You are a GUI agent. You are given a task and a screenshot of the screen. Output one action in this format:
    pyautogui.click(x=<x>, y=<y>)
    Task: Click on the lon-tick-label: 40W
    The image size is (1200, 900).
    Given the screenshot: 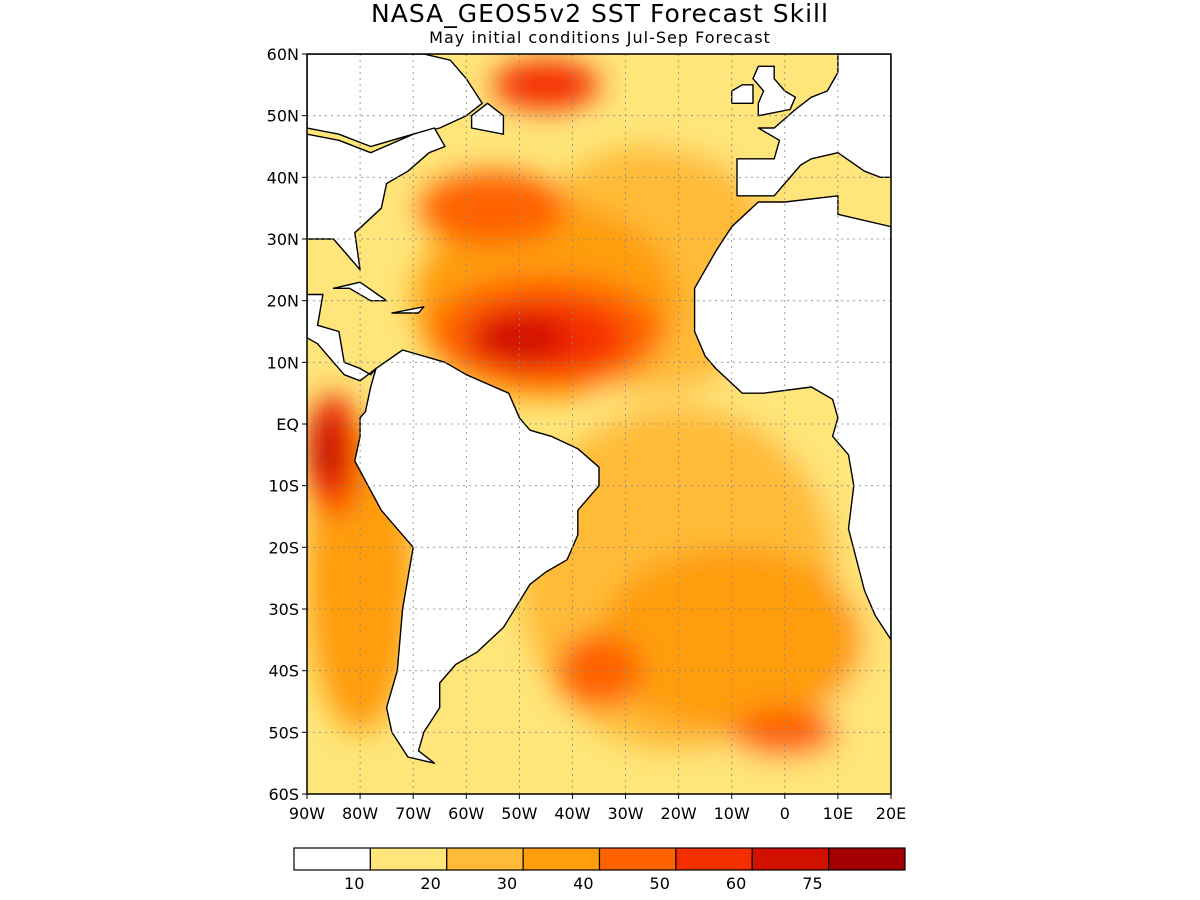 What is the action you would take?
    pyautogui.click(x=572, y=813)
    